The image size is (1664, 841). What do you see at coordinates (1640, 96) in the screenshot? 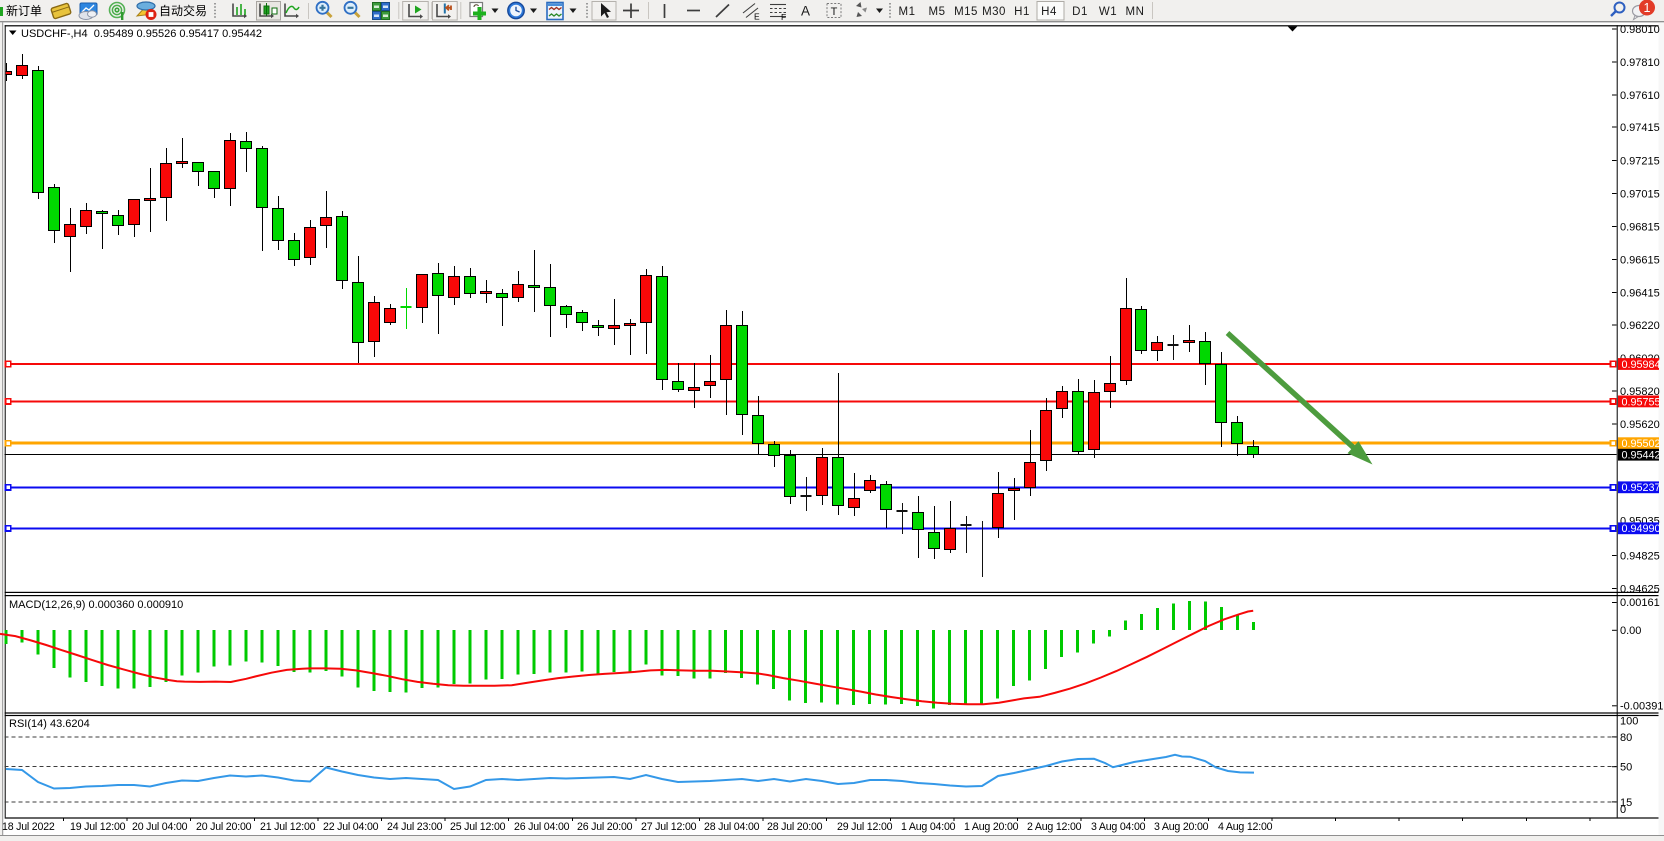
I see `svg-text: 0.97610` at bounding box center [1640, 96].